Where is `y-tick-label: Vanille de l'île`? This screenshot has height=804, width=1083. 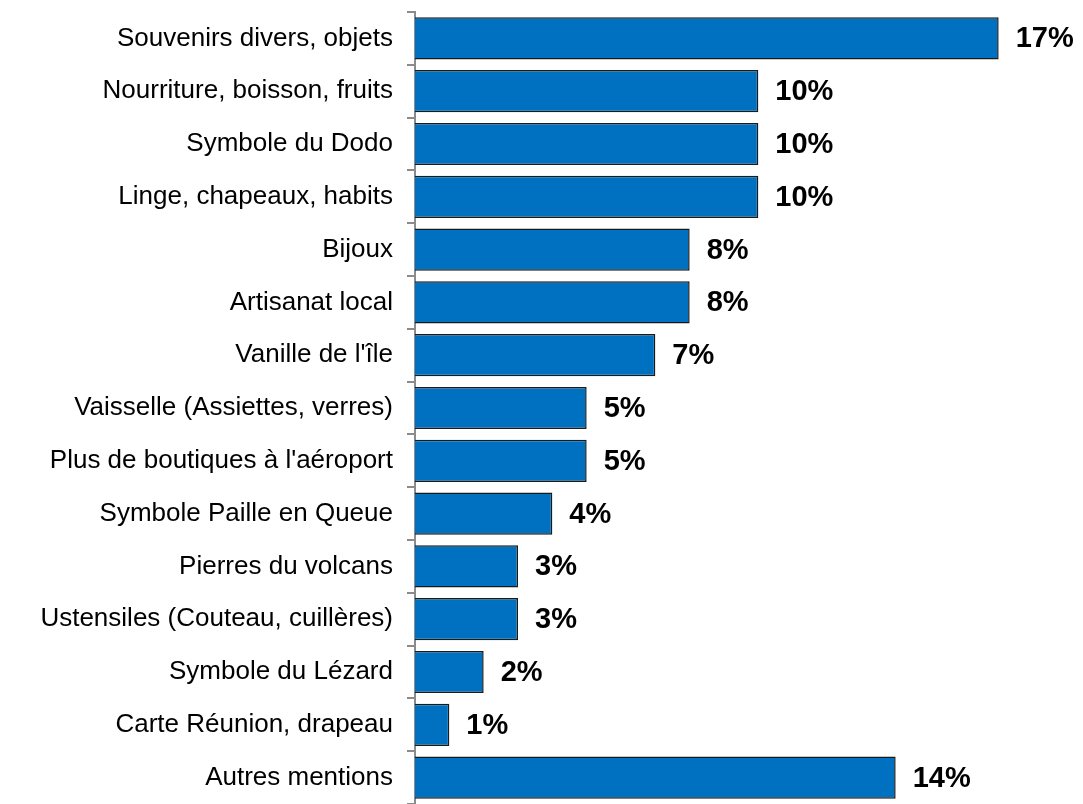 y-tick-label: Vanille de l'île is located at coordinates (314, 353).